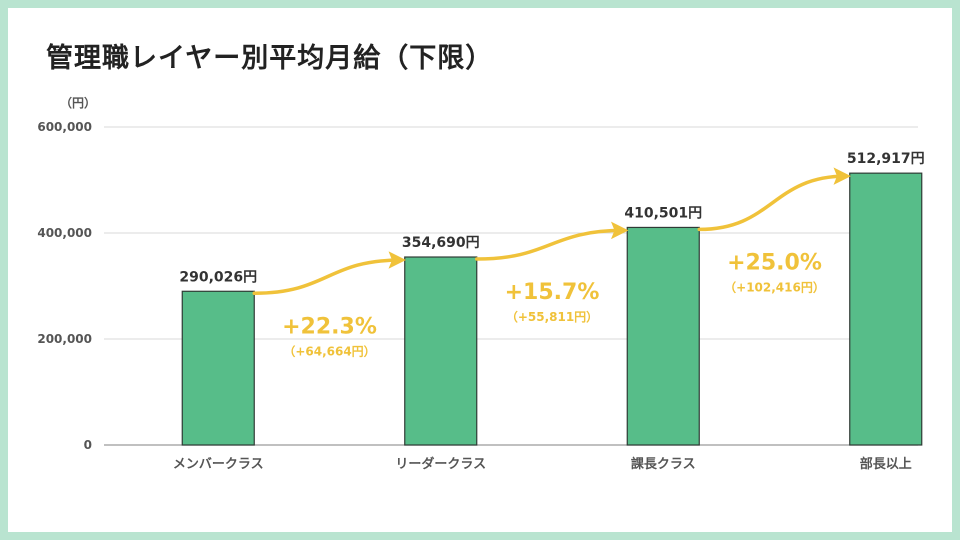 The width and height of the screenshot is (960, 540). What do you see at coordinates (64, 339) in the screenshot?
I see `y-tick-label: 200,000` at bounding box center [64, 339].